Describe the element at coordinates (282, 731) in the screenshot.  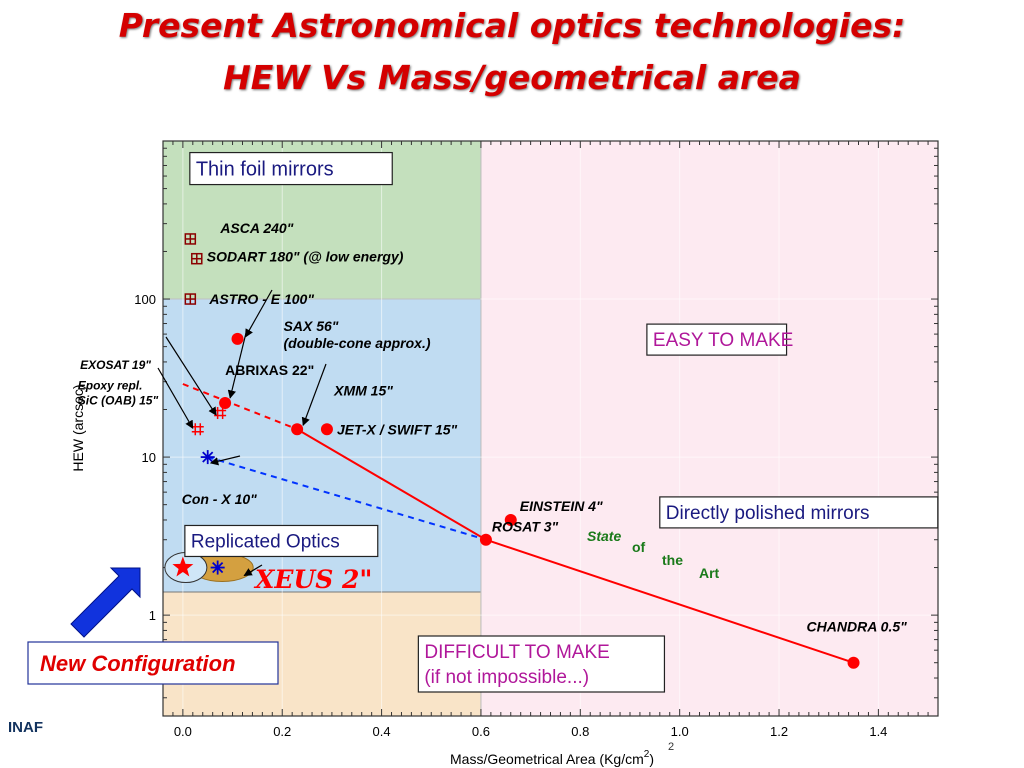
I see `x-tick-label: 0.2` at that location.